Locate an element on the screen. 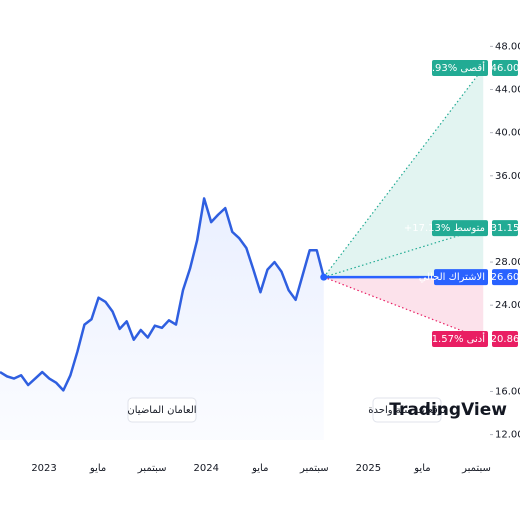  x-tick-label: 2025 is located at coordinates (368, 468).